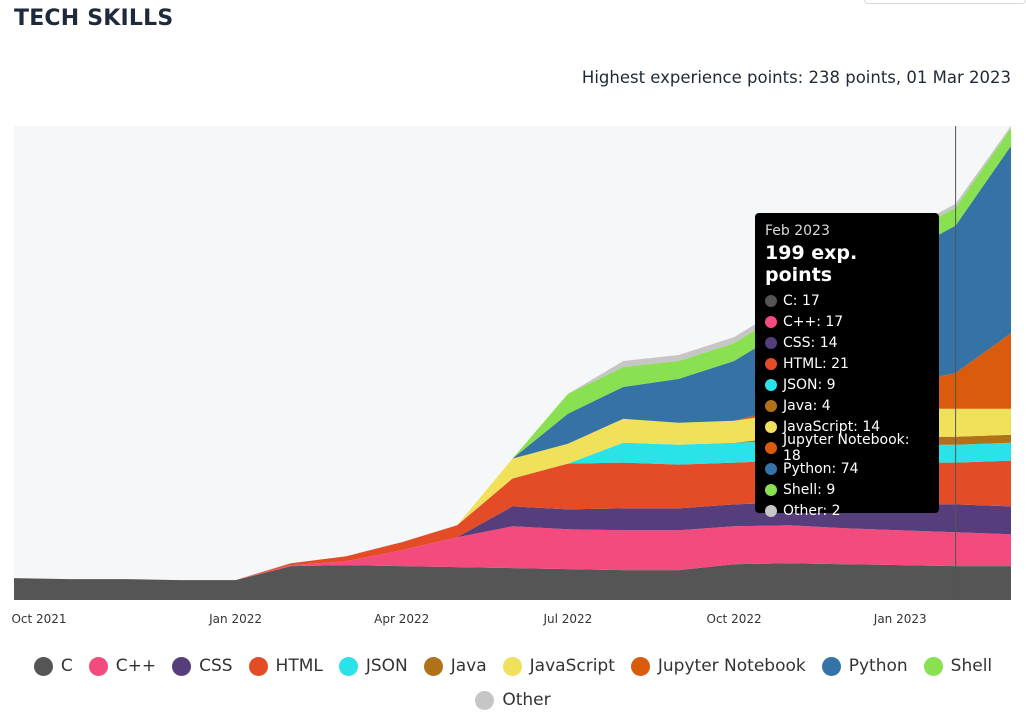 The height and width of the screenshot is (718, 1026). I want to click on tooltip-row: Other: 2, so click(847, 510).